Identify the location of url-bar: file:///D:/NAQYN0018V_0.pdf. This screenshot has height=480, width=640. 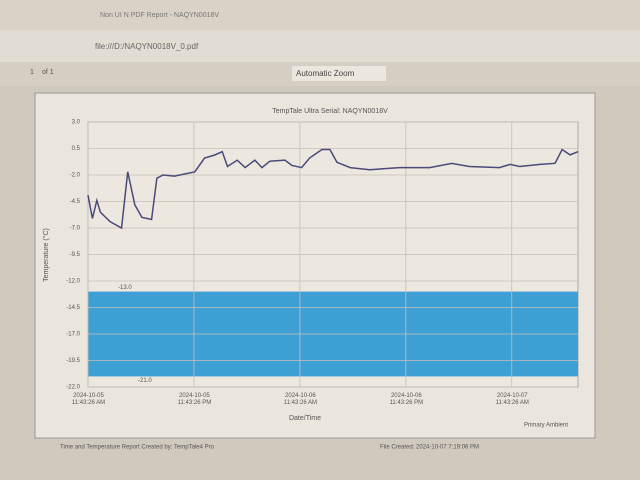
(320, 46).